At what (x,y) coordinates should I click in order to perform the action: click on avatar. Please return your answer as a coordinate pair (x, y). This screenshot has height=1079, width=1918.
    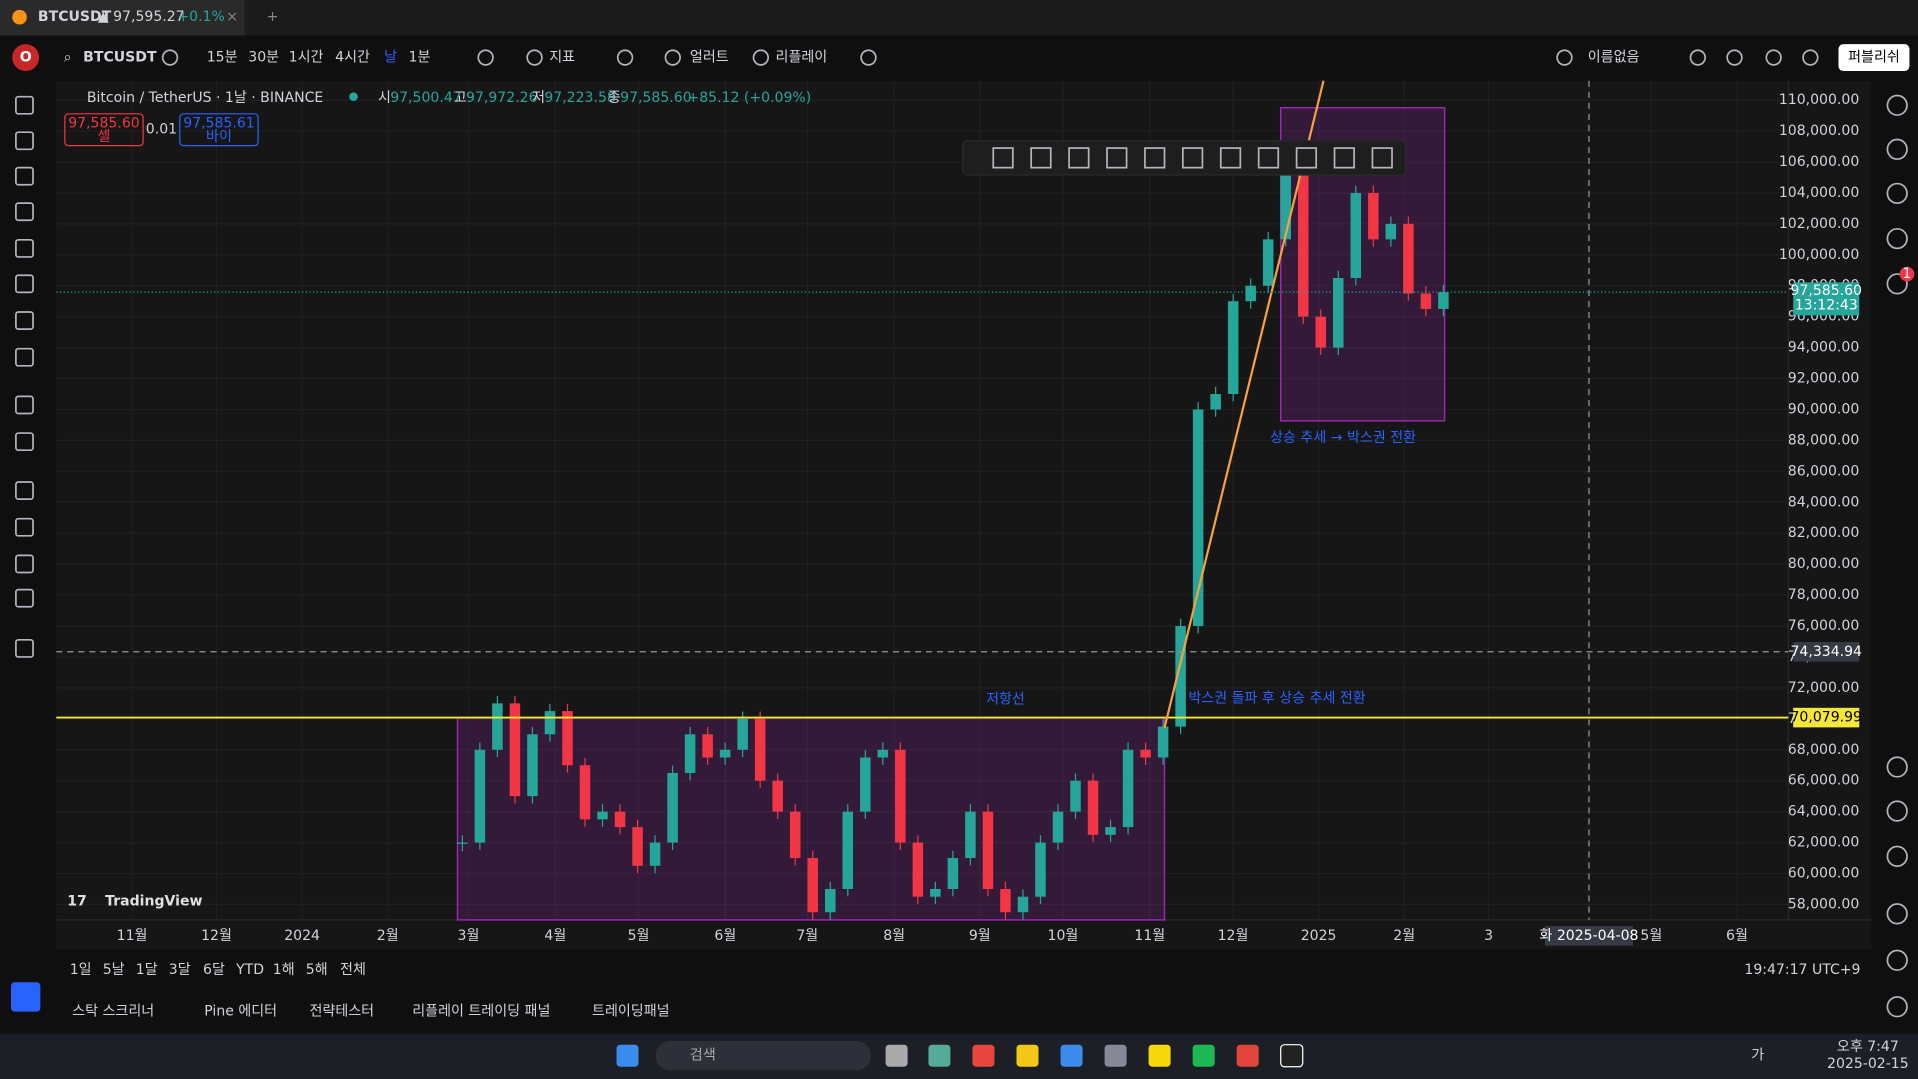
    Looking at the image, I should click on (26, 58).